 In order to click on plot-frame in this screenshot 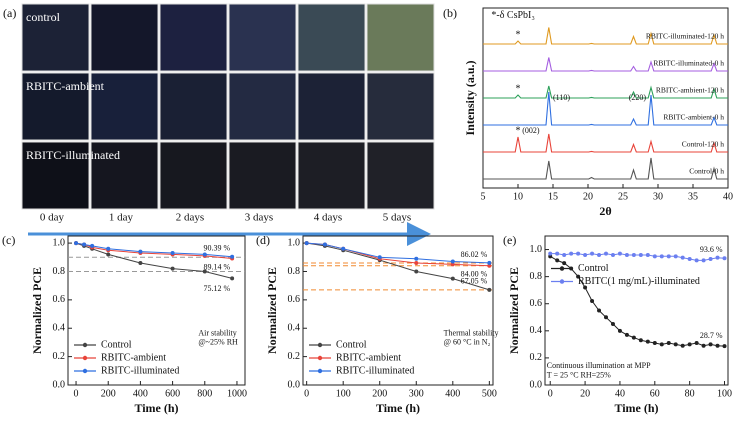, I will do `click(636, 310)`.